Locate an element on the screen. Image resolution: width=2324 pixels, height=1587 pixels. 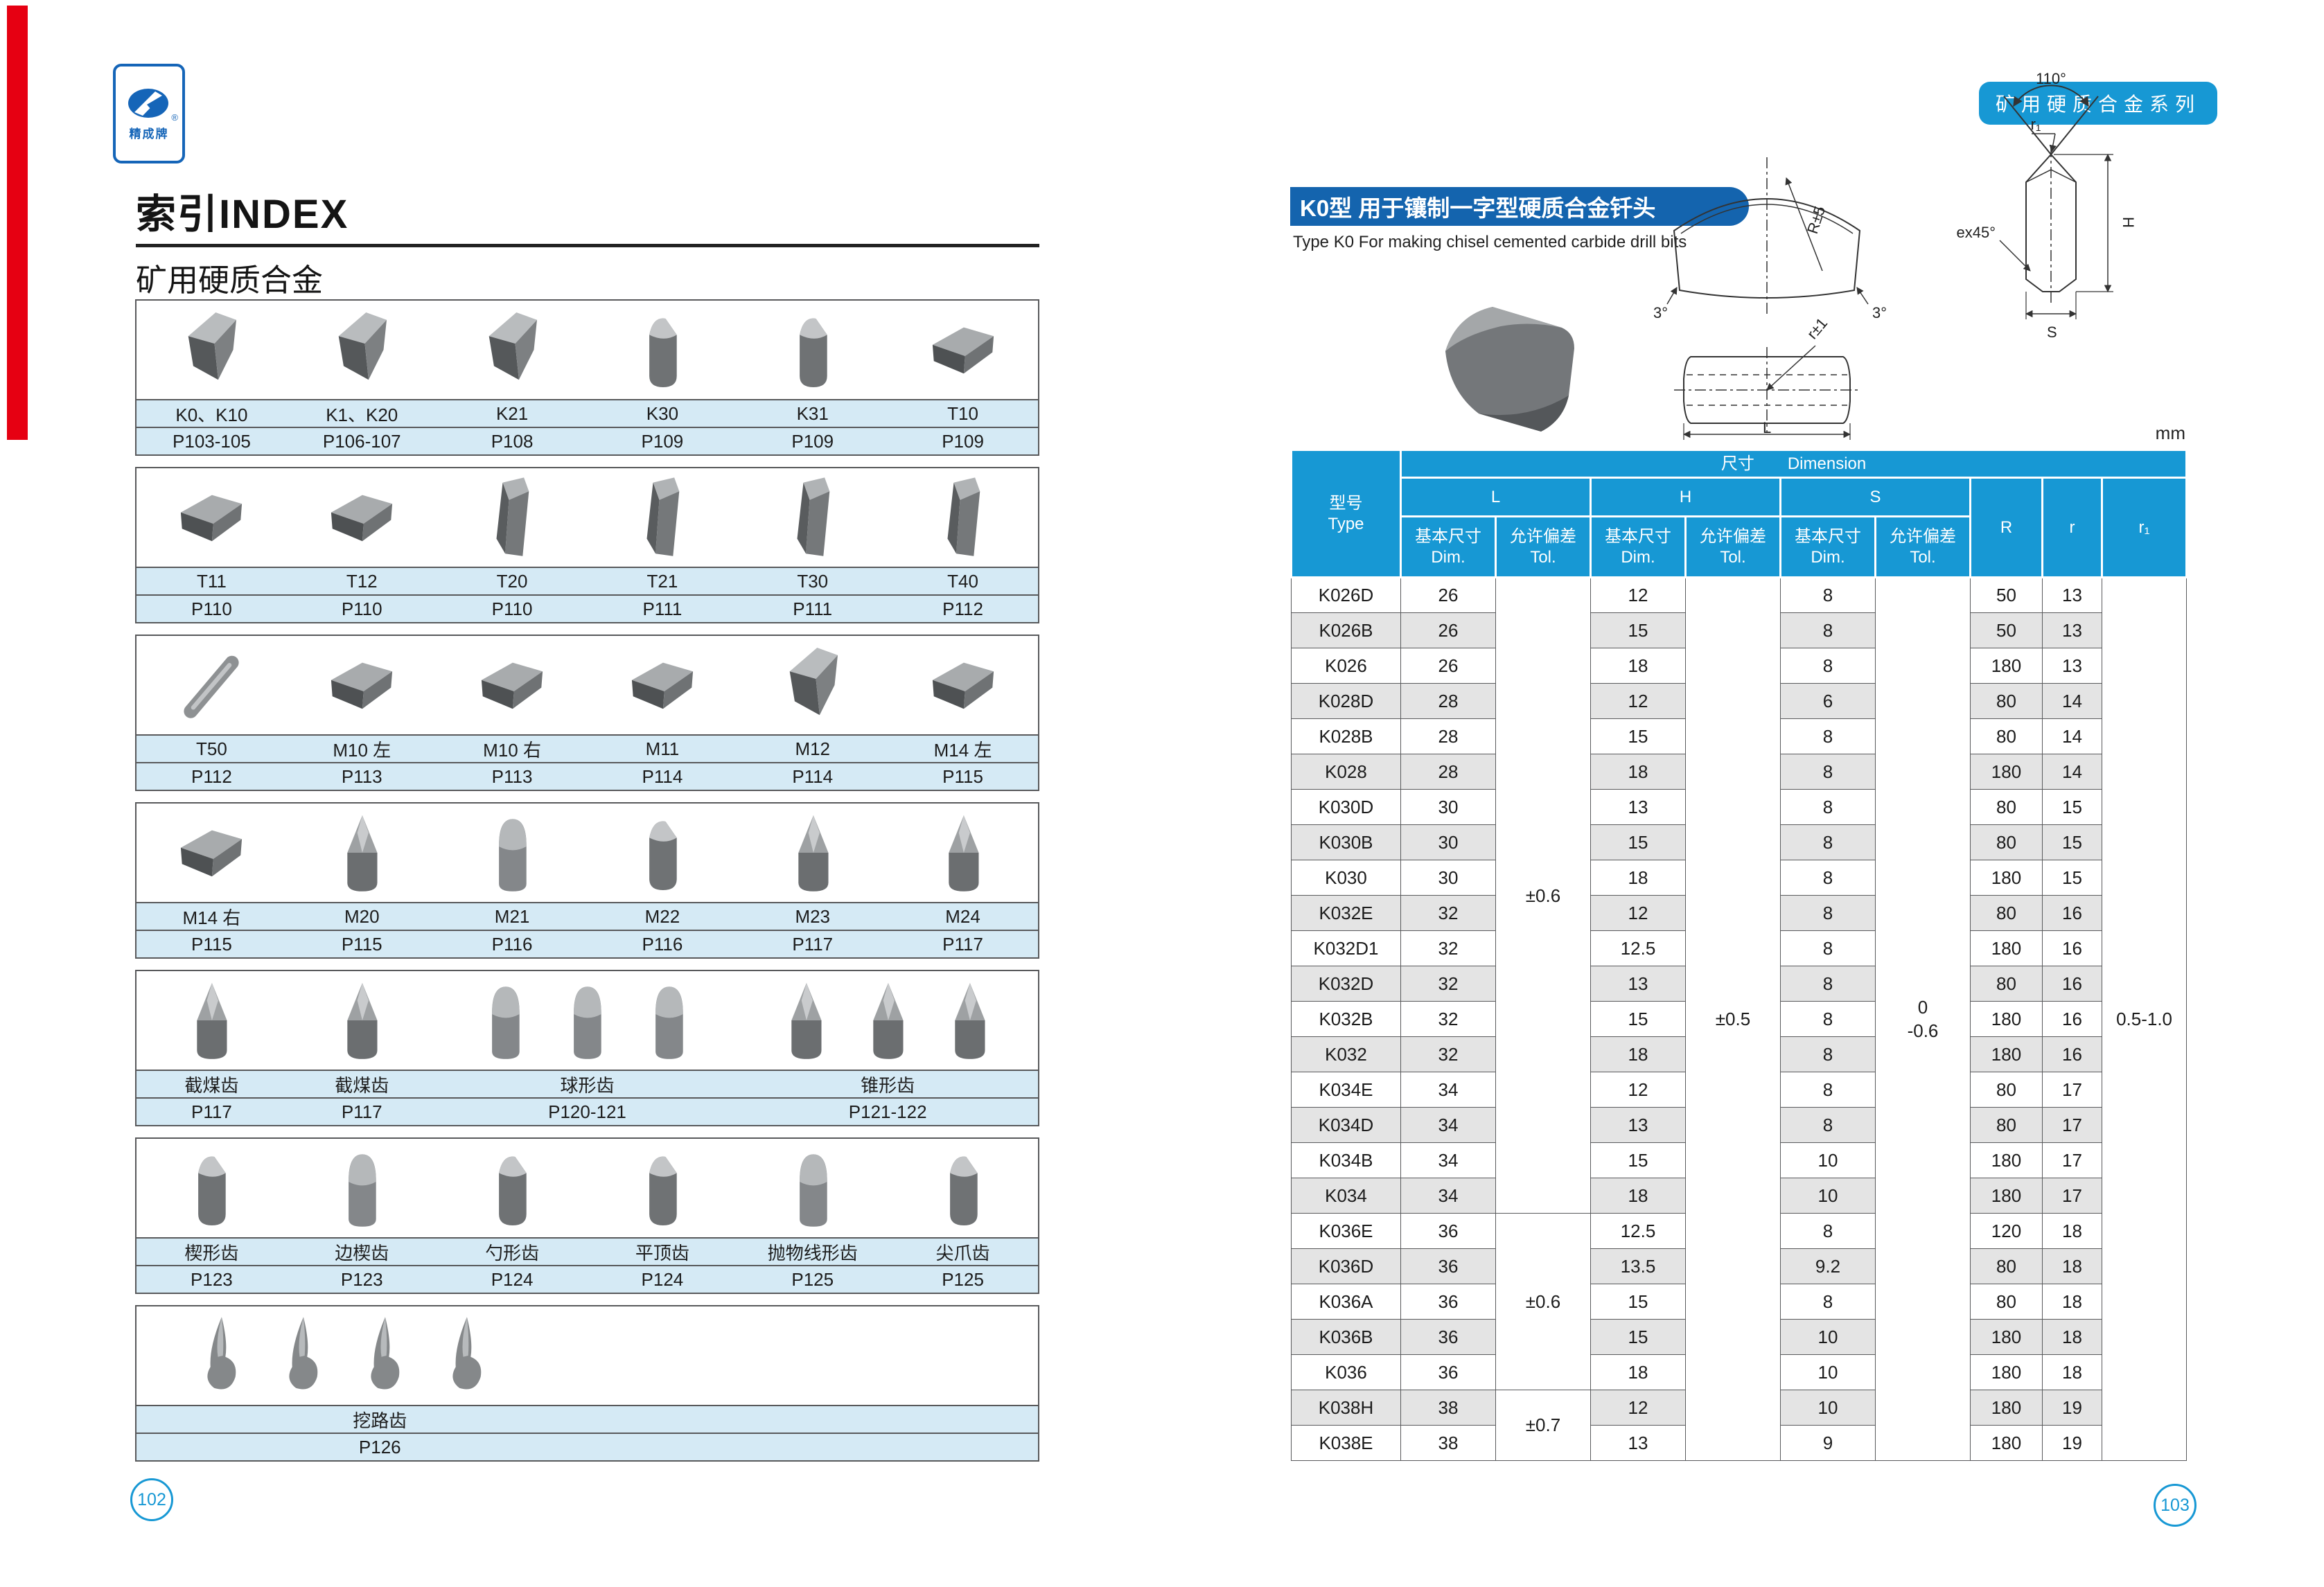
cell-type: K034D is located at coordinates (1346, 1125).